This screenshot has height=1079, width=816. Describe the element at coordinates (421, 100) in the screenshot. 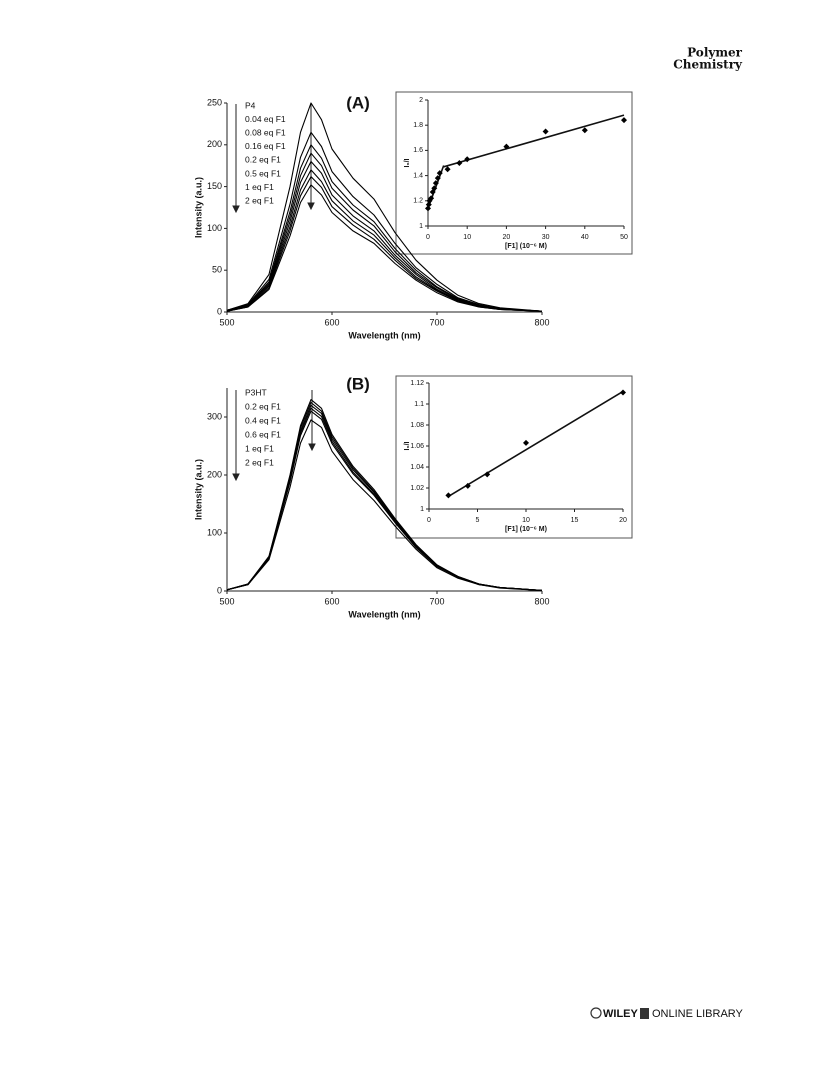

I see `y-tick-label: 2` at that location.